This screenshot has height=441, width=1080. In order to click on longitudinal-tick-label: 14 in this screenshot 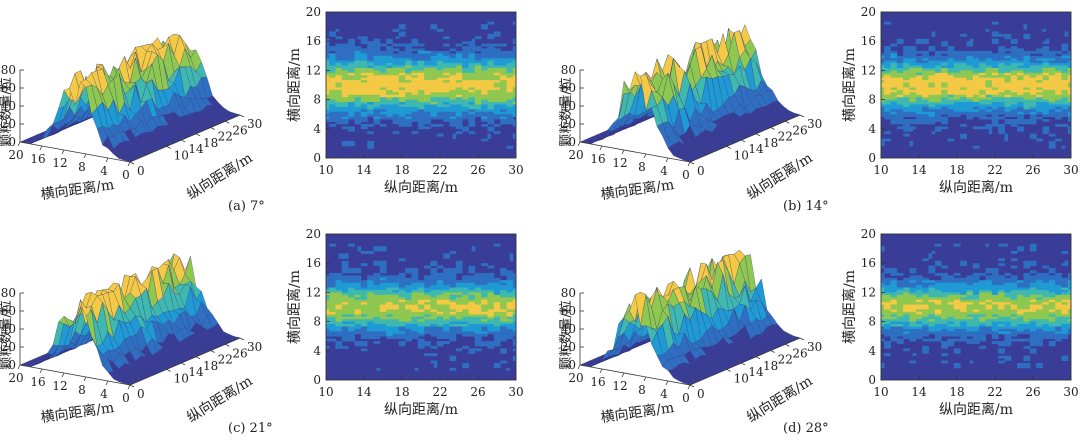, I will do `click(196, 149)`.